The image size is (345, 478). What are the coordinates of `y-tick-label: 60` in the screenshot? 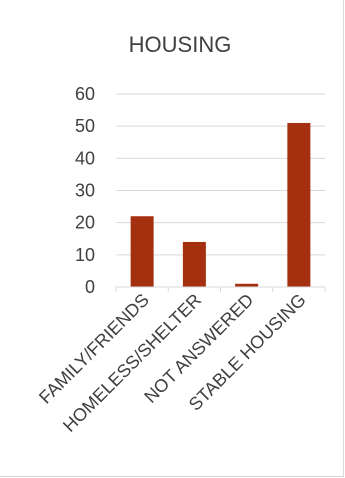 It's located at (85, 94).